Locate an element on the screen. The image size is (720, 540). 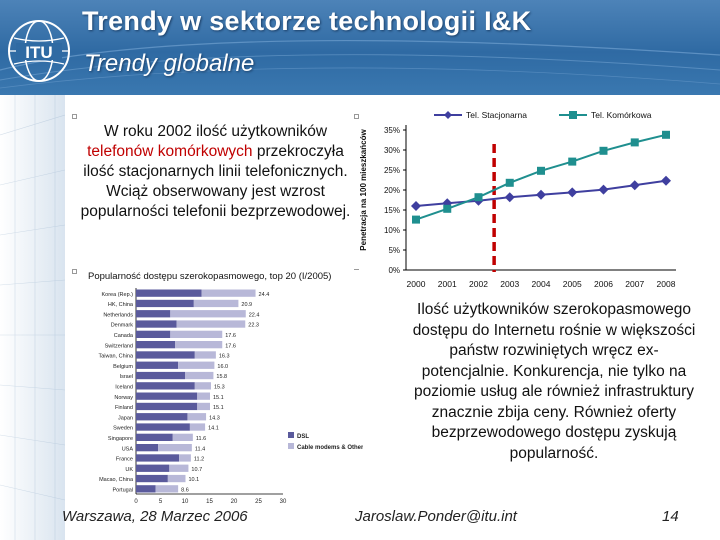
bar-category-label: HK, China is located at coordinates (121, 305).